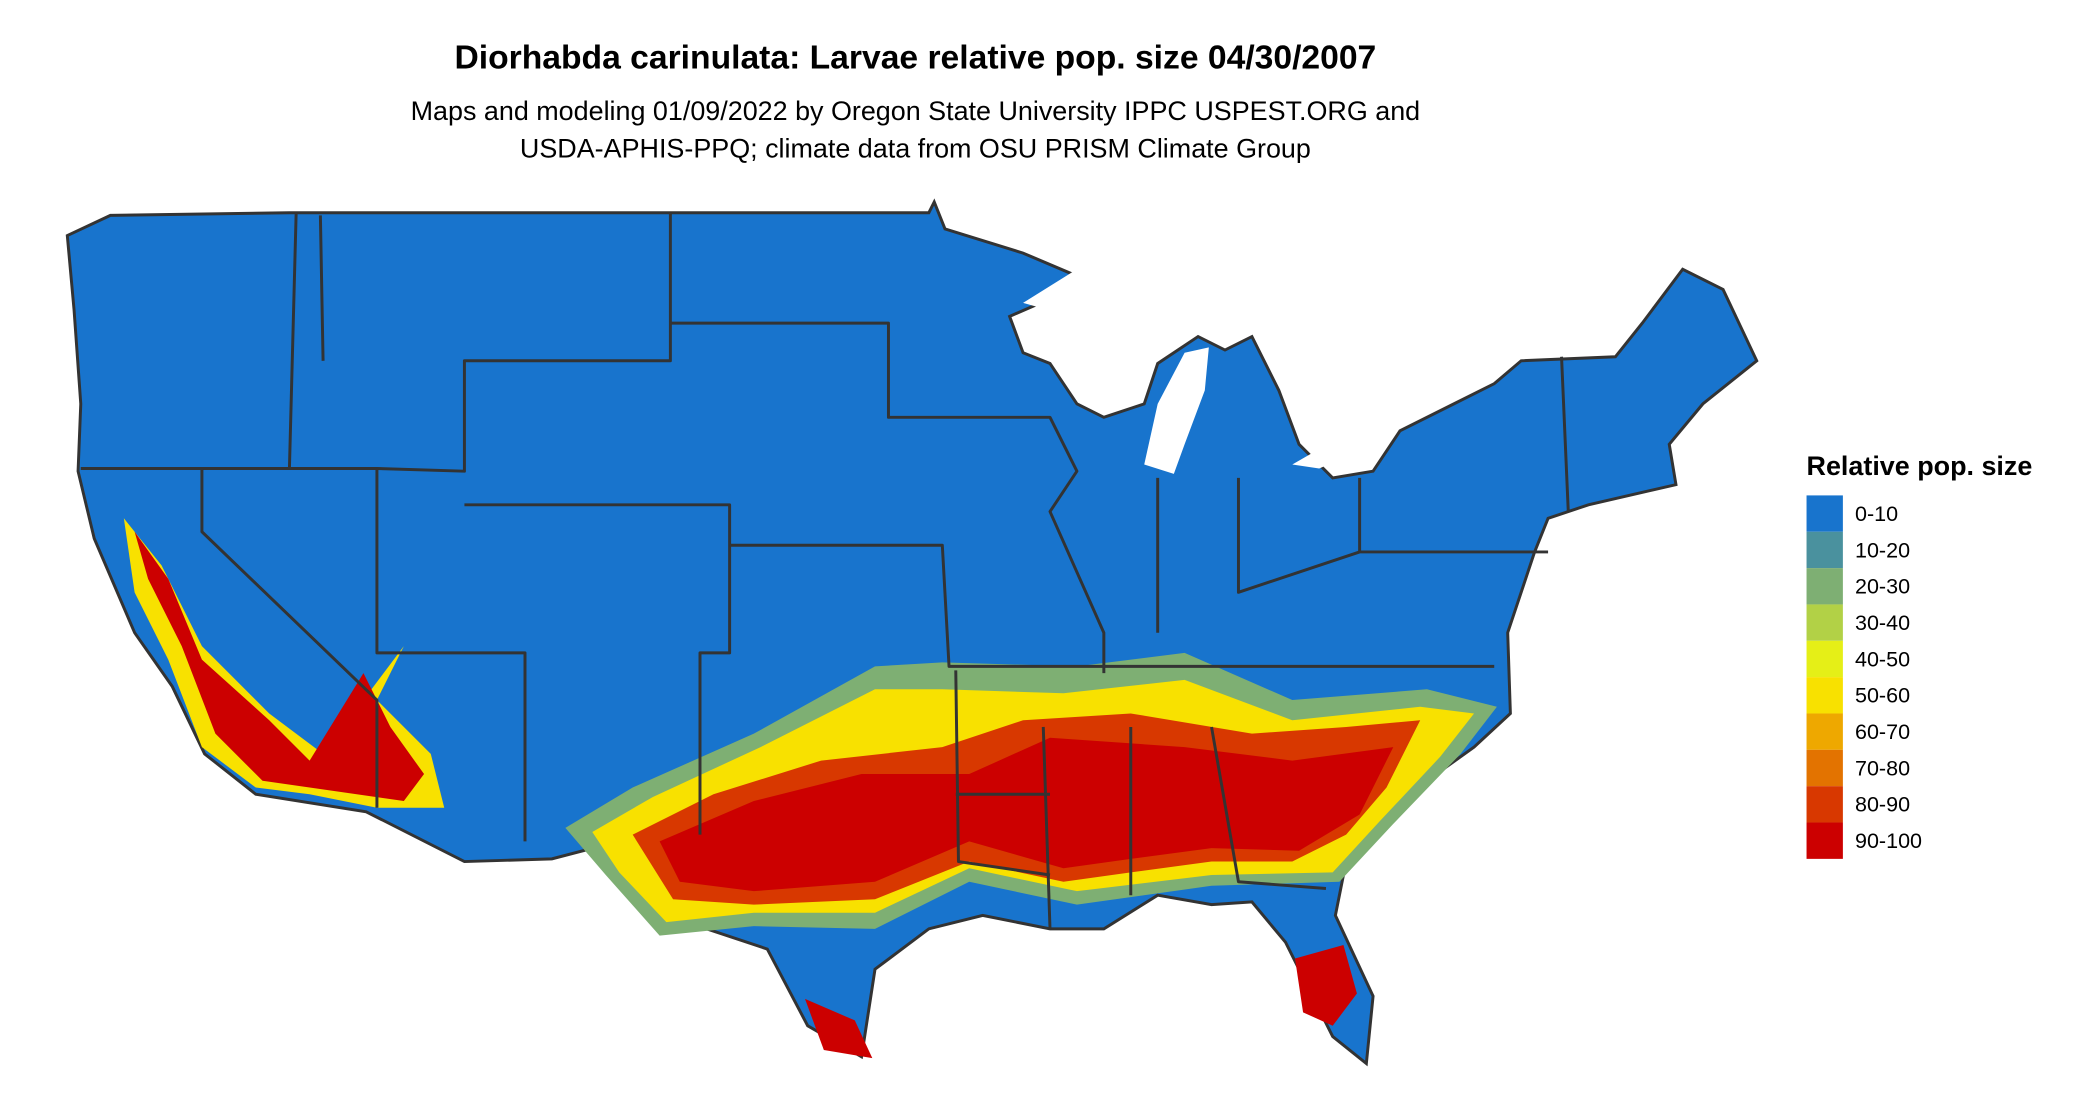 Image resolution: width=2100 pixels, height=1116 pixels. Describe the element at coordinates (1343, 443) in the screenshot. I see `lake-erie` at that location.